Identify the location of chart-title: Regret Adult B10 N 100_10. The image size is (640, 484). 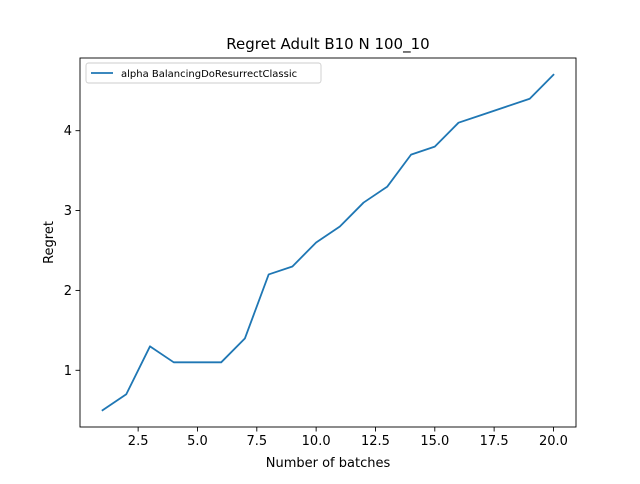
(327, 44).